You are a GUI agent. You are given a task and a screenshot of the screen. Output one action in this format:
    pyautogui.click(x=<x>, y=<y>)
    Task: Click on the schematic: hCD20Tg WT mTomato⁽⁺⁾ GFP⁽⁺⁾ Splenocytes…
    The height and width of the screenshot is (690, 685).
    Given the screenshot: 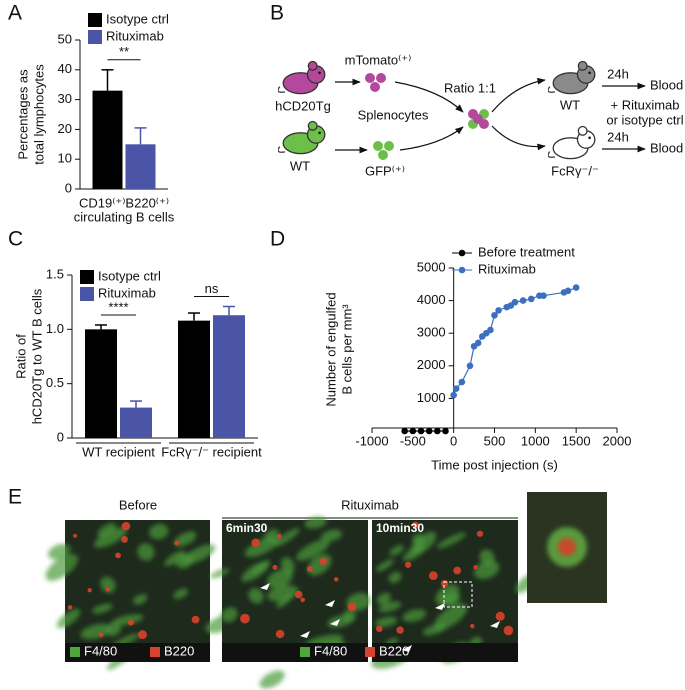 What is the action you would take?
    pyautogui.click(x=479, y=115)
    